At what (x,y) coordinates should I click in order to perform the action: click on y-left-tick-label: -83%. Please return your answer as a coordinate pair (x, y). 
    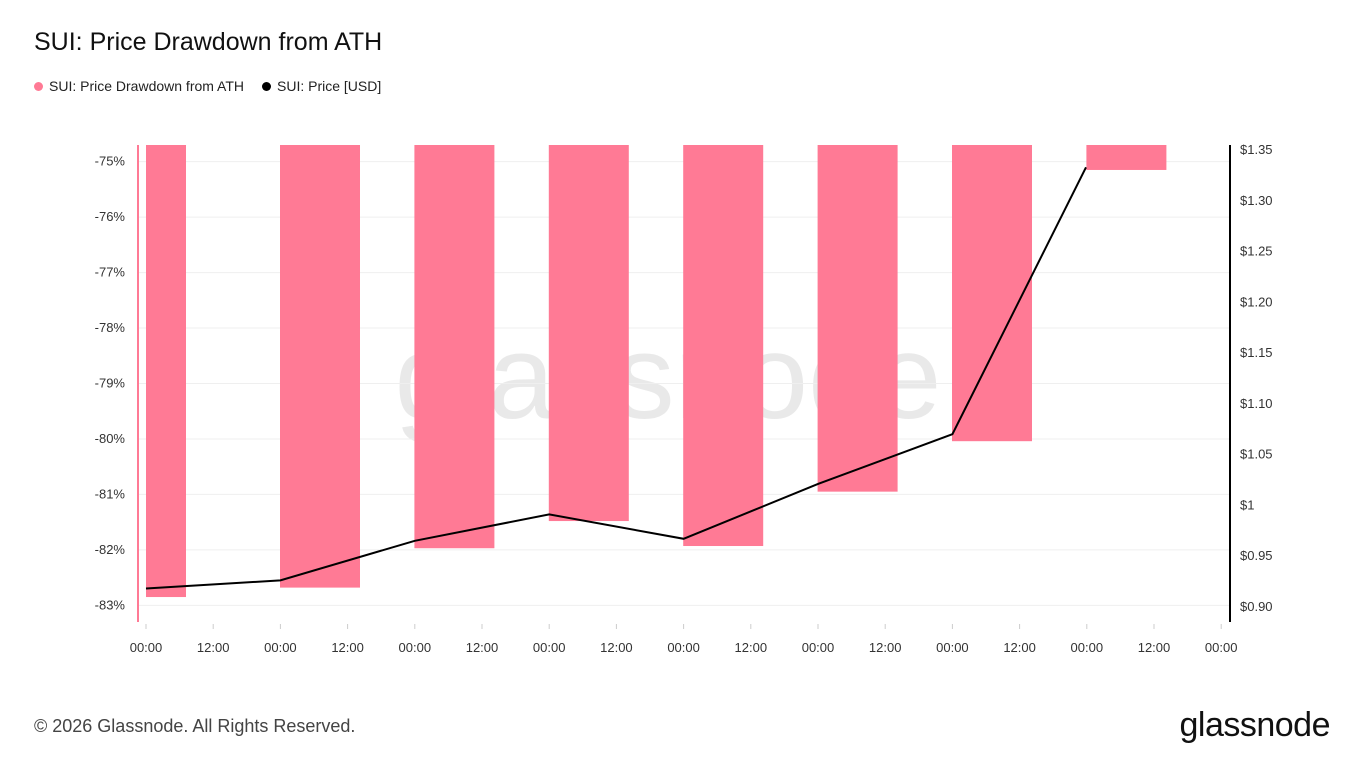
    Looking at the image, I should click on (110, 604).